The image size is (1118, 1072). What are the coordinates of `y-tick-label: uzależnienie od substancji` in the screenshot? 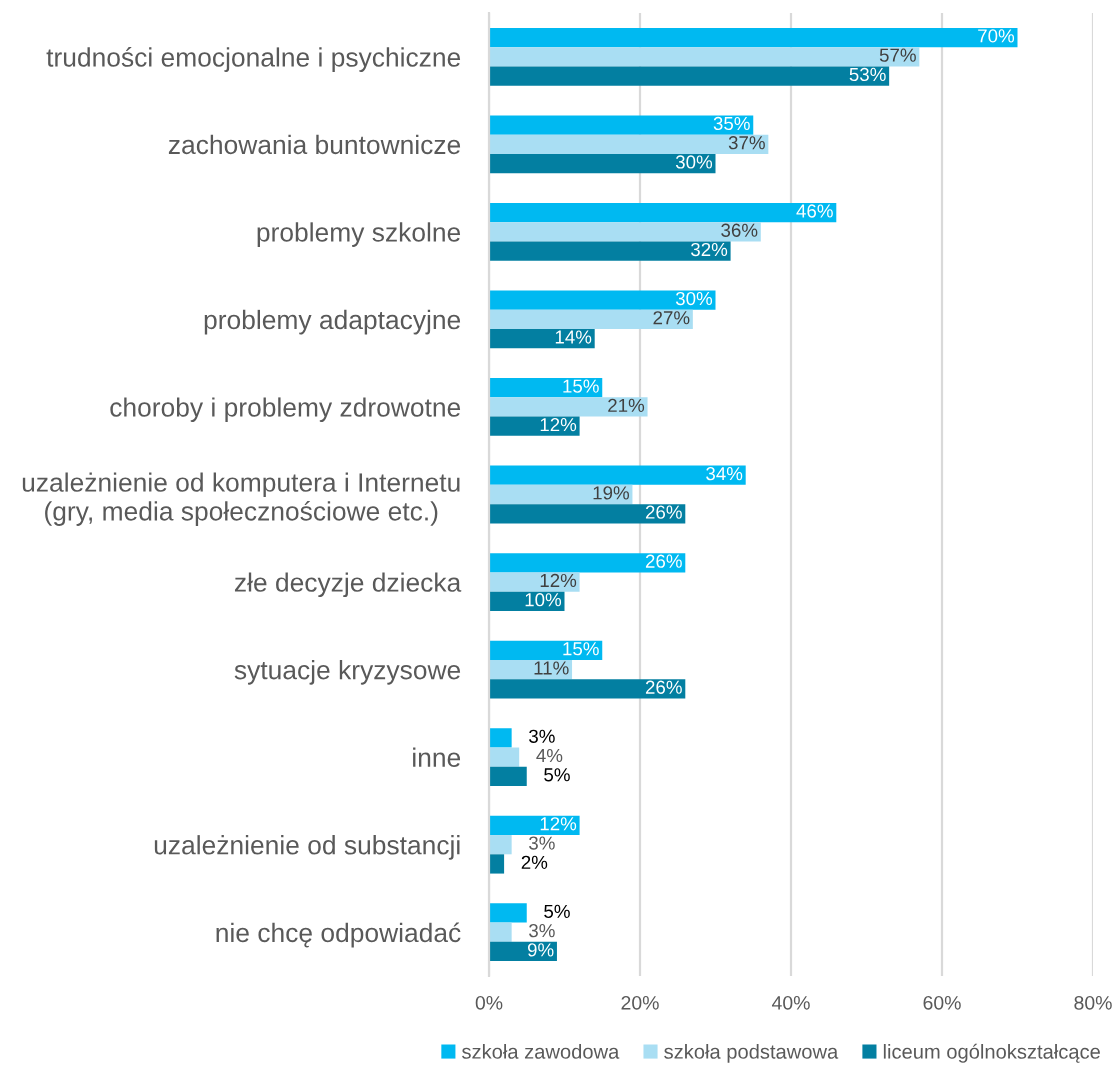 It's located at (307, 847).